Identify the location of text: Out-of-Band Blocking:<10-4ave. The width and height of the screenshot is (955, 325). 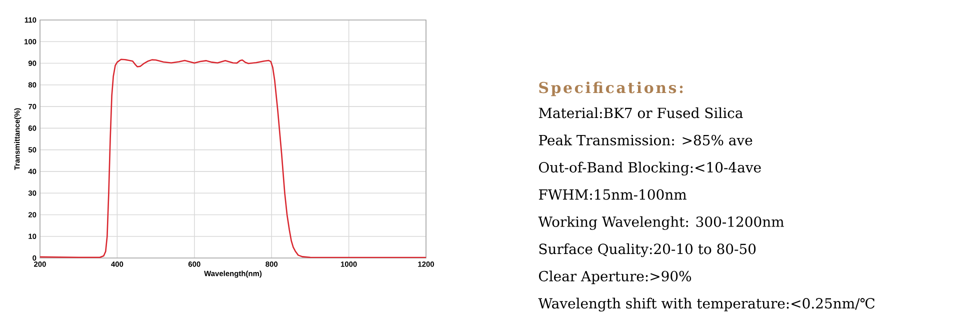
(649, 169).